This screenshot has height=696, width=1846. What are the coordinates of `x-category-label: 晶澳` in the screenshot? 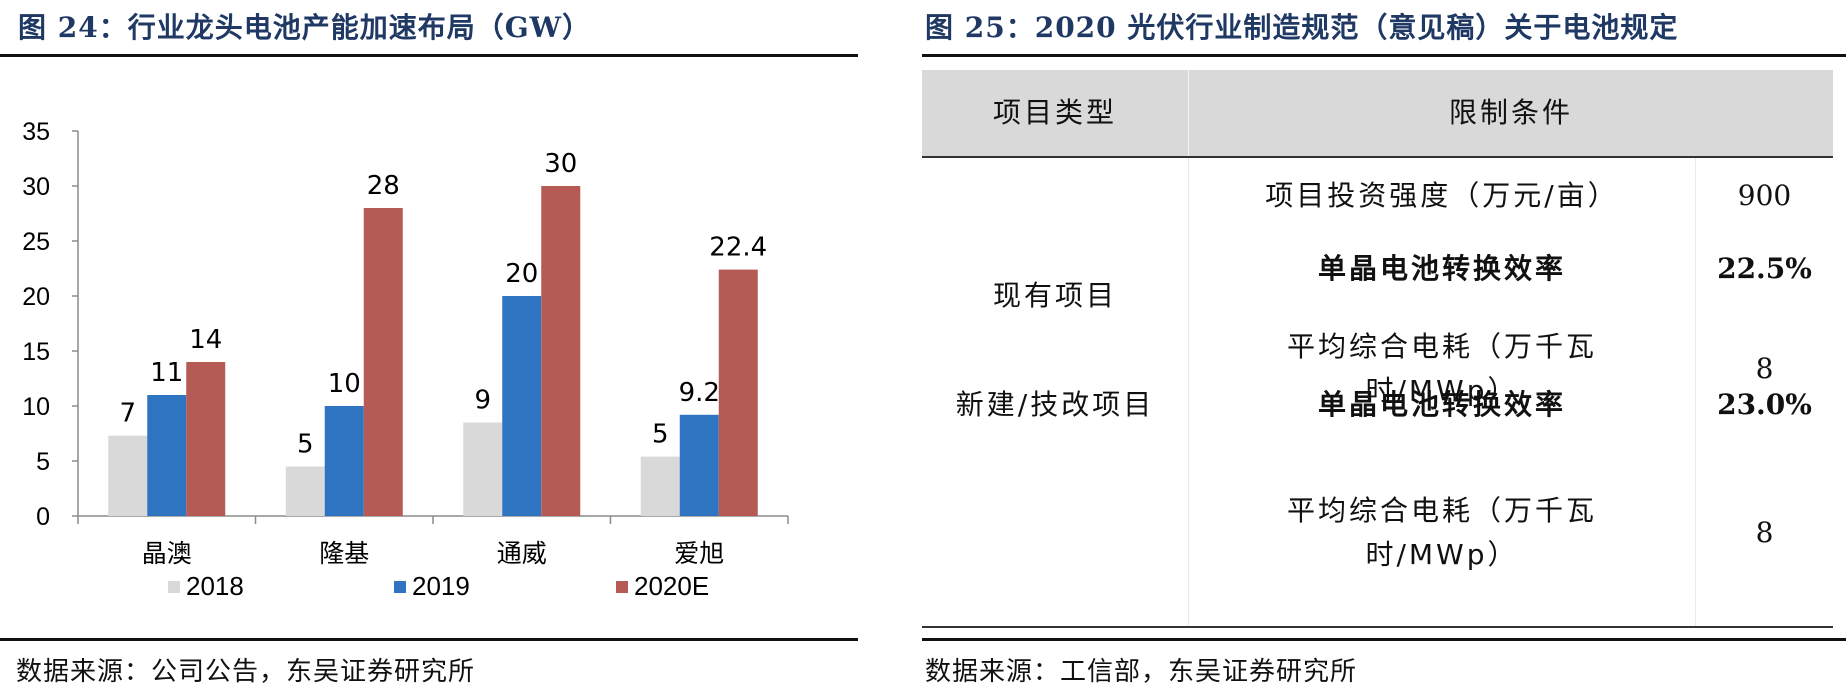 It's located at (167, 553).